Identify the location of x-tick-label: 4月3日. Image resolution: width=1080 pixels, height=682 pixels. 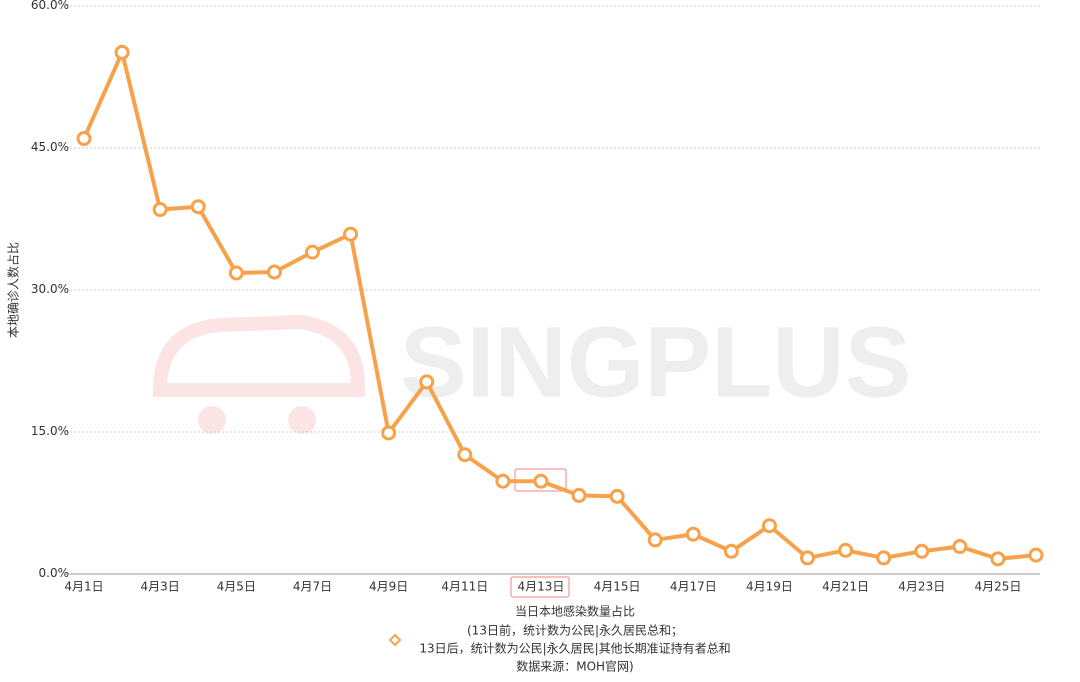
(160, 587).